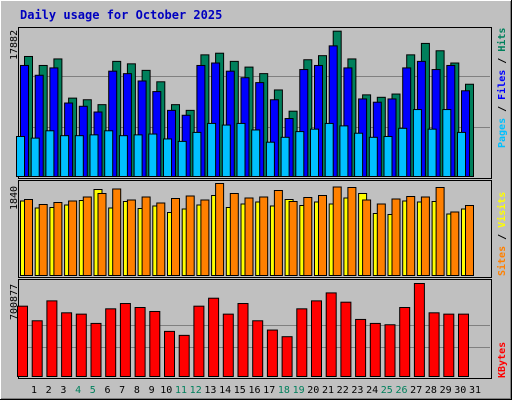  What do you see at coordinates (93, 390) in the screenshot?
I see `day-label: 5` at bounding box center [93, 390].